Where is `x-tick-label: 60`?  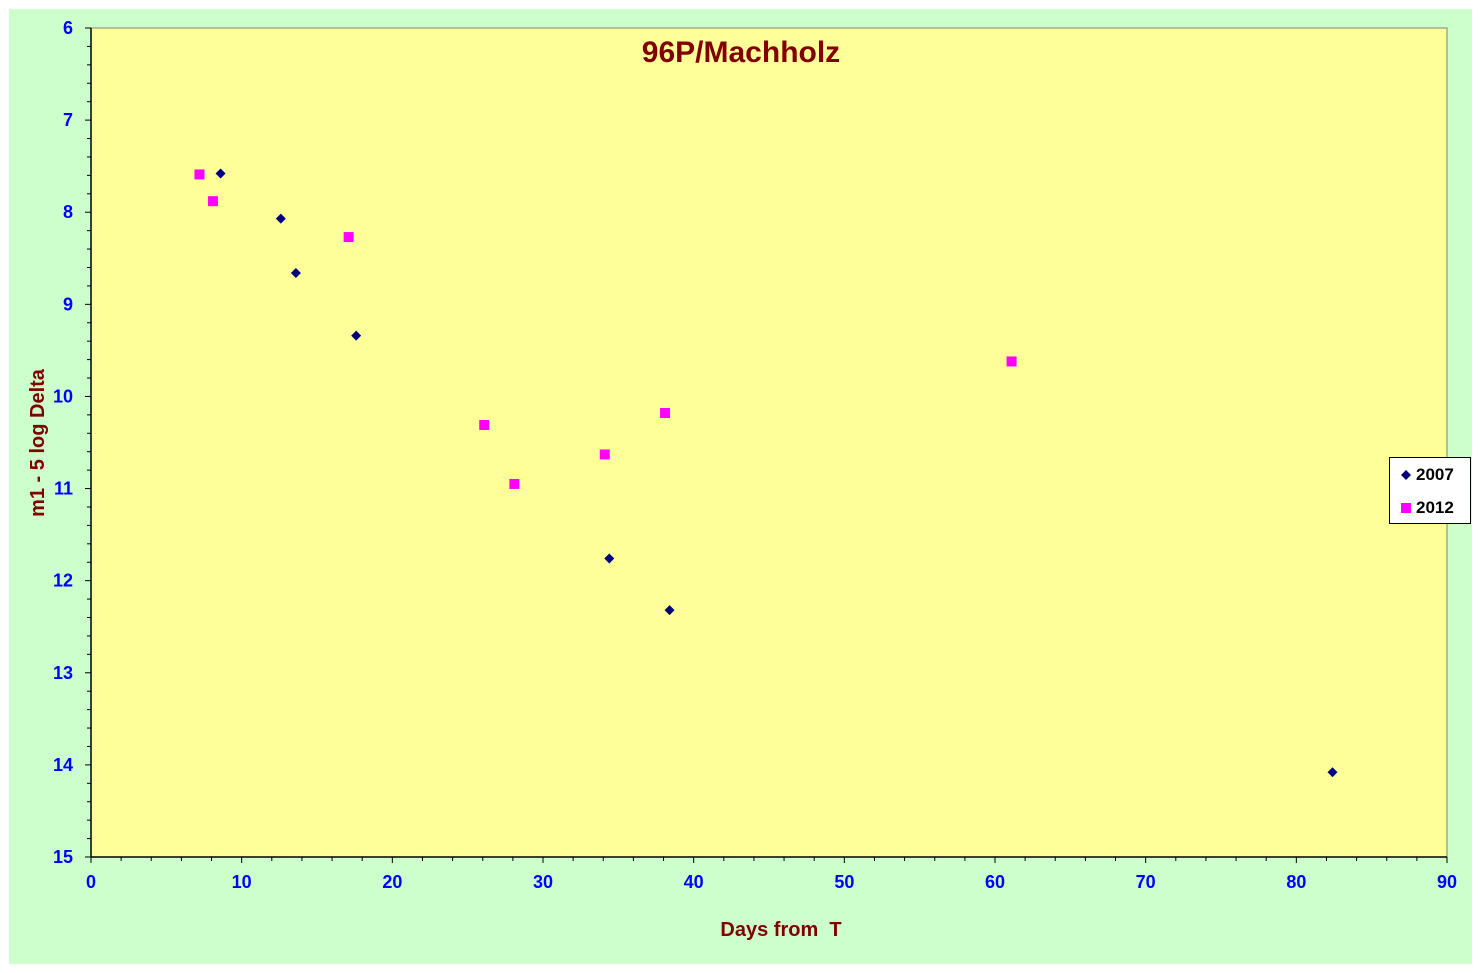 x-tick-label: 60 is located at coordinates (995, 882).